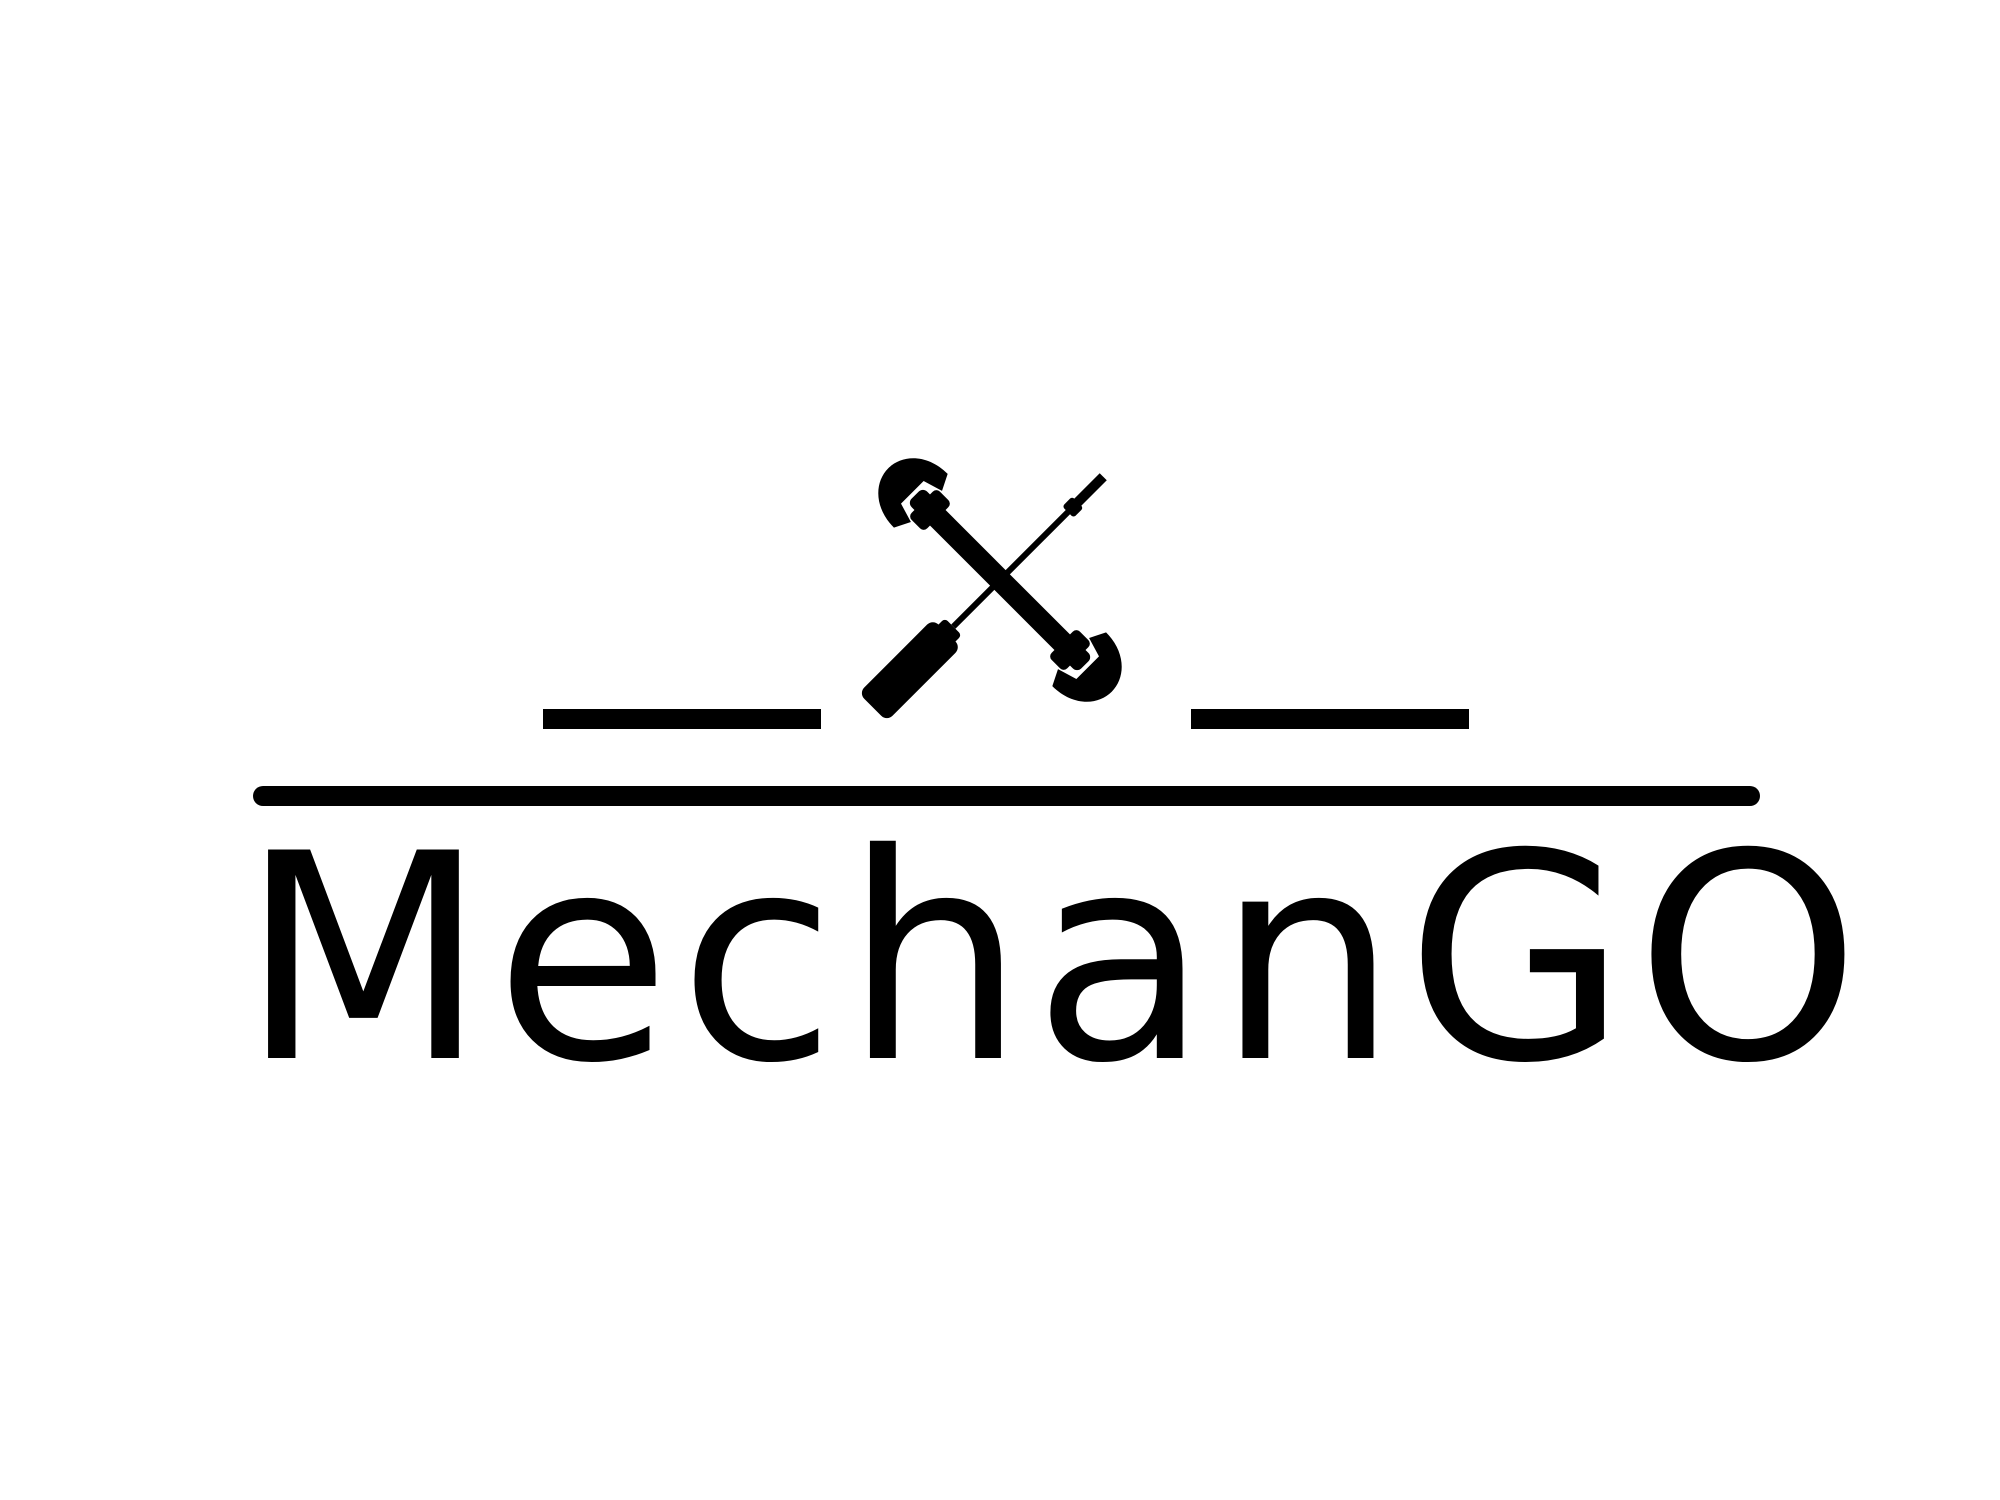 The height and width of the screenshot is (1500, 2000). I want to click on screwdriver-icon, so click(984, 596).